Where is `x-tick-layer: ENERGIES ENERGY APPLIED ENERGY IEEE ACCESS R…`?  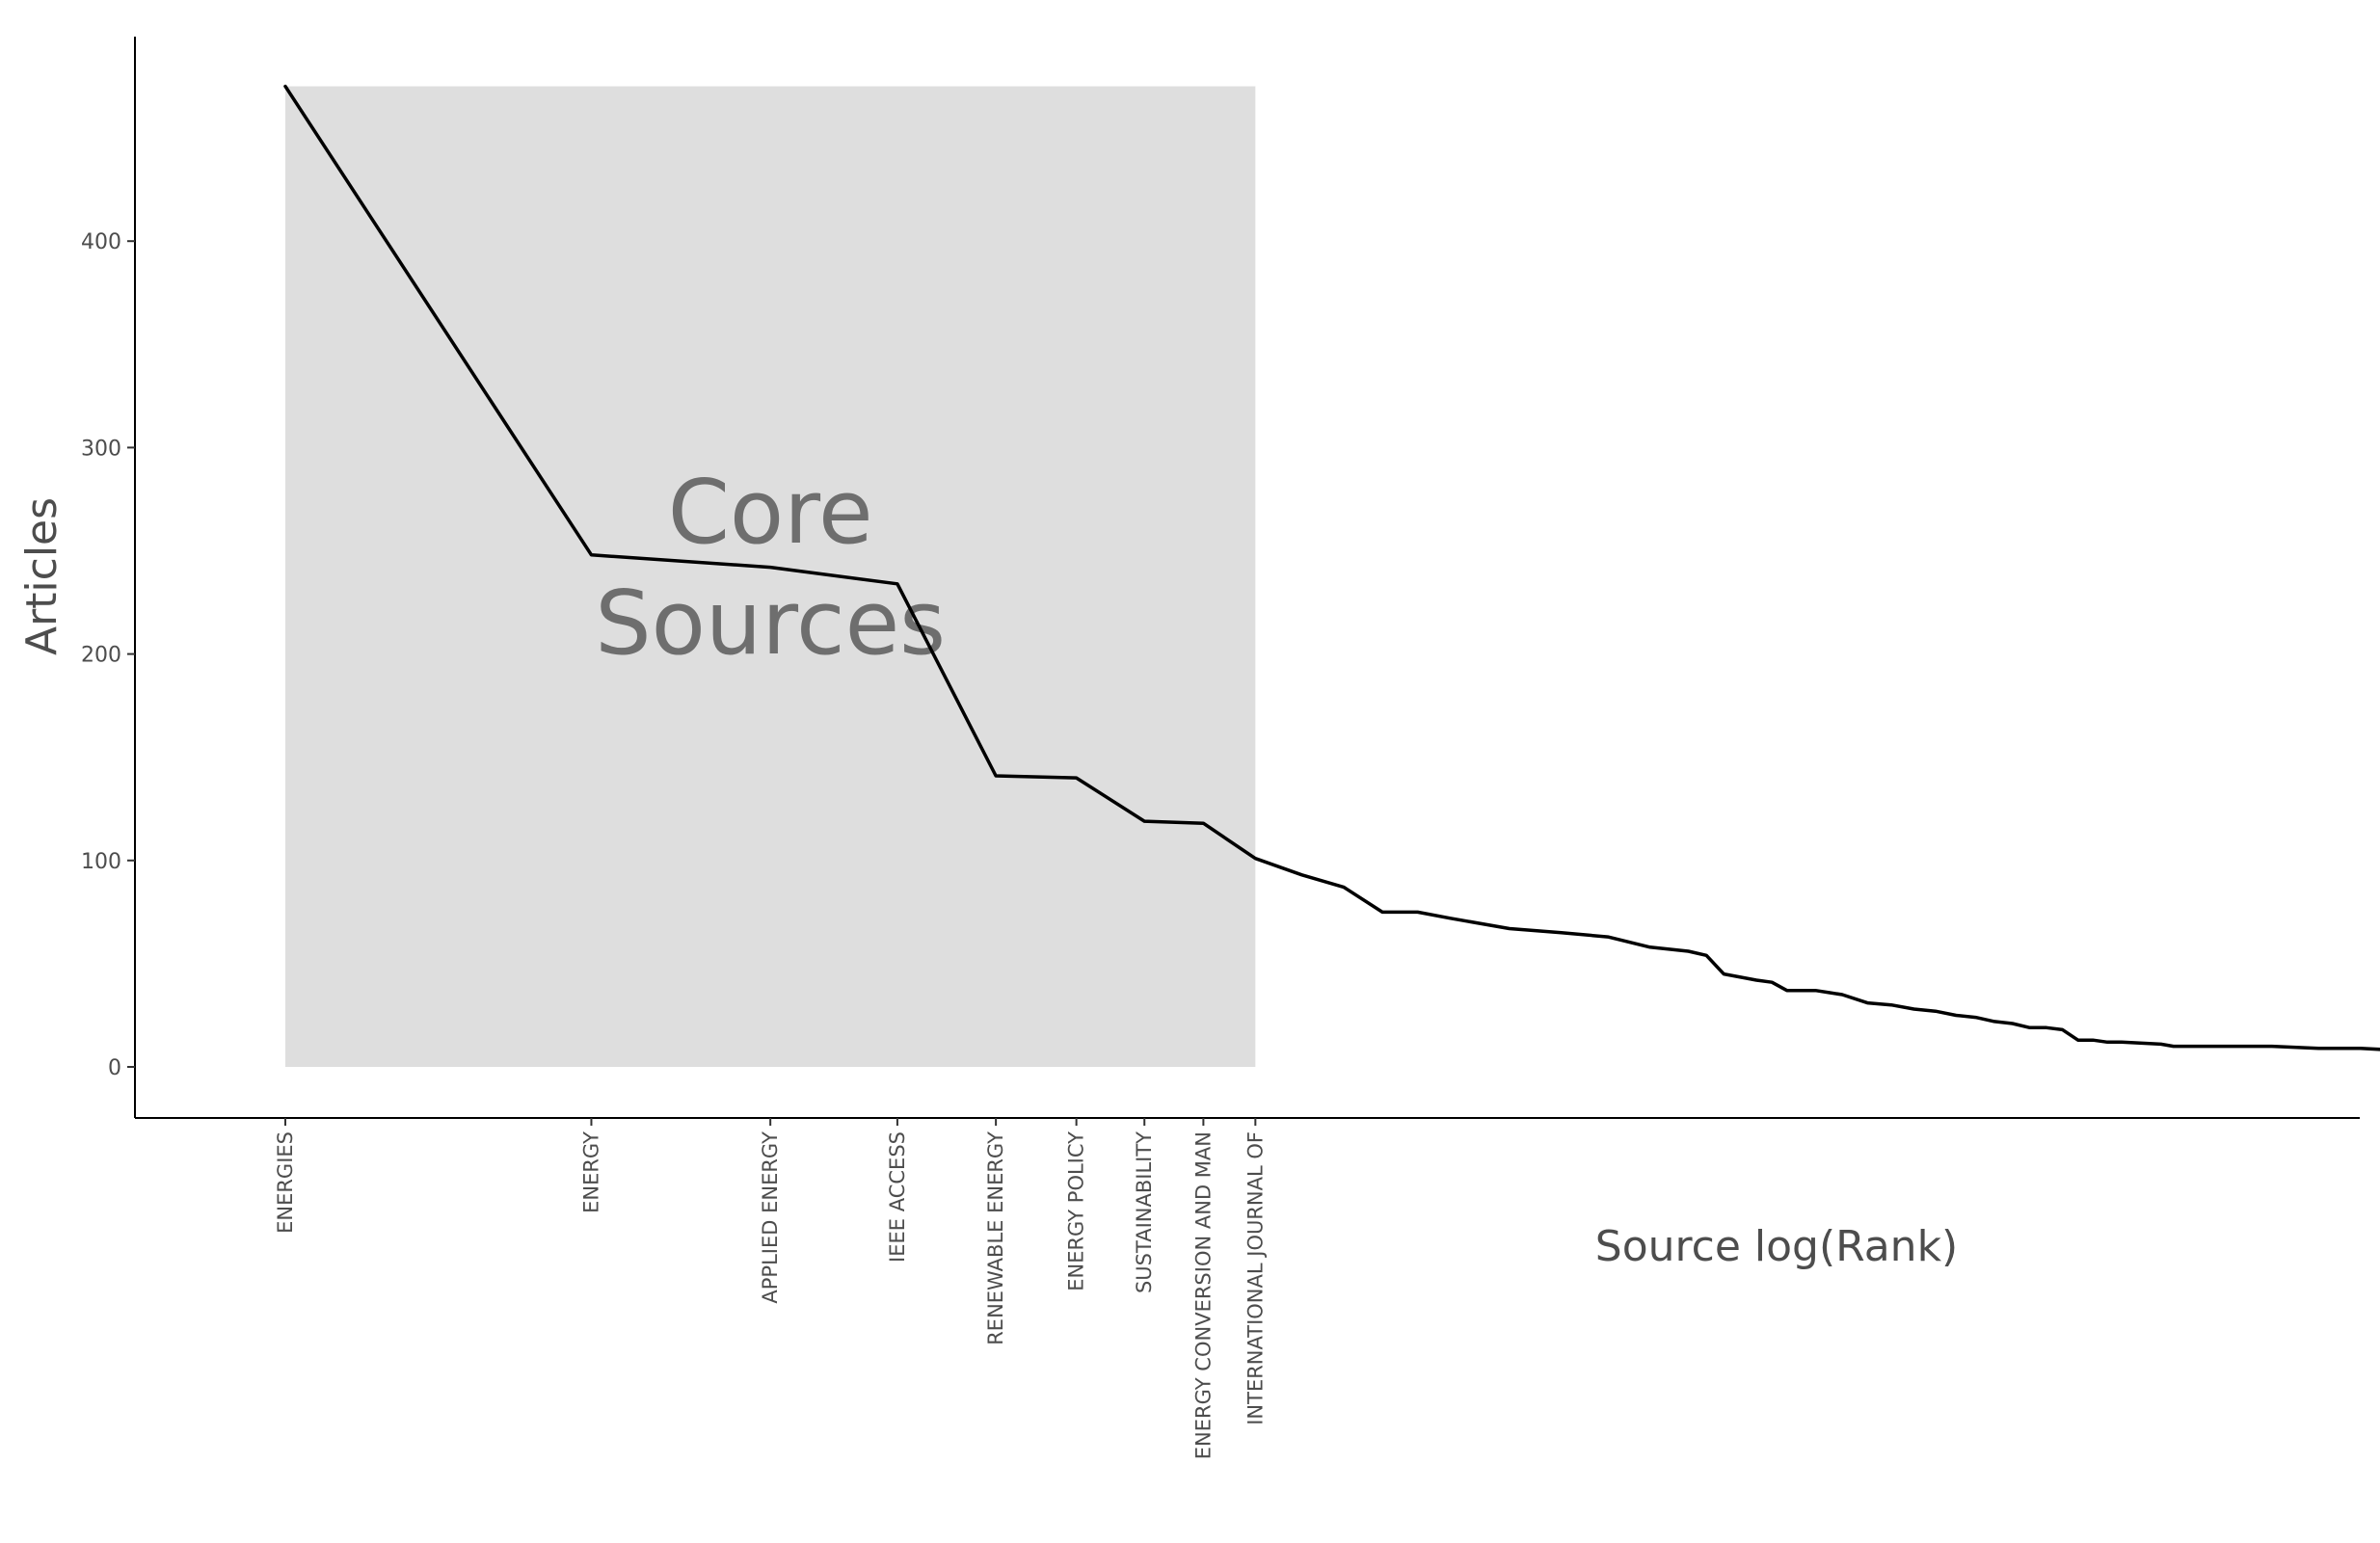
x-tick-layer: ENERGIES ENERGY APPLIED ENERGY IEEE ACCESS R… is located at coordinates (771, 1288).